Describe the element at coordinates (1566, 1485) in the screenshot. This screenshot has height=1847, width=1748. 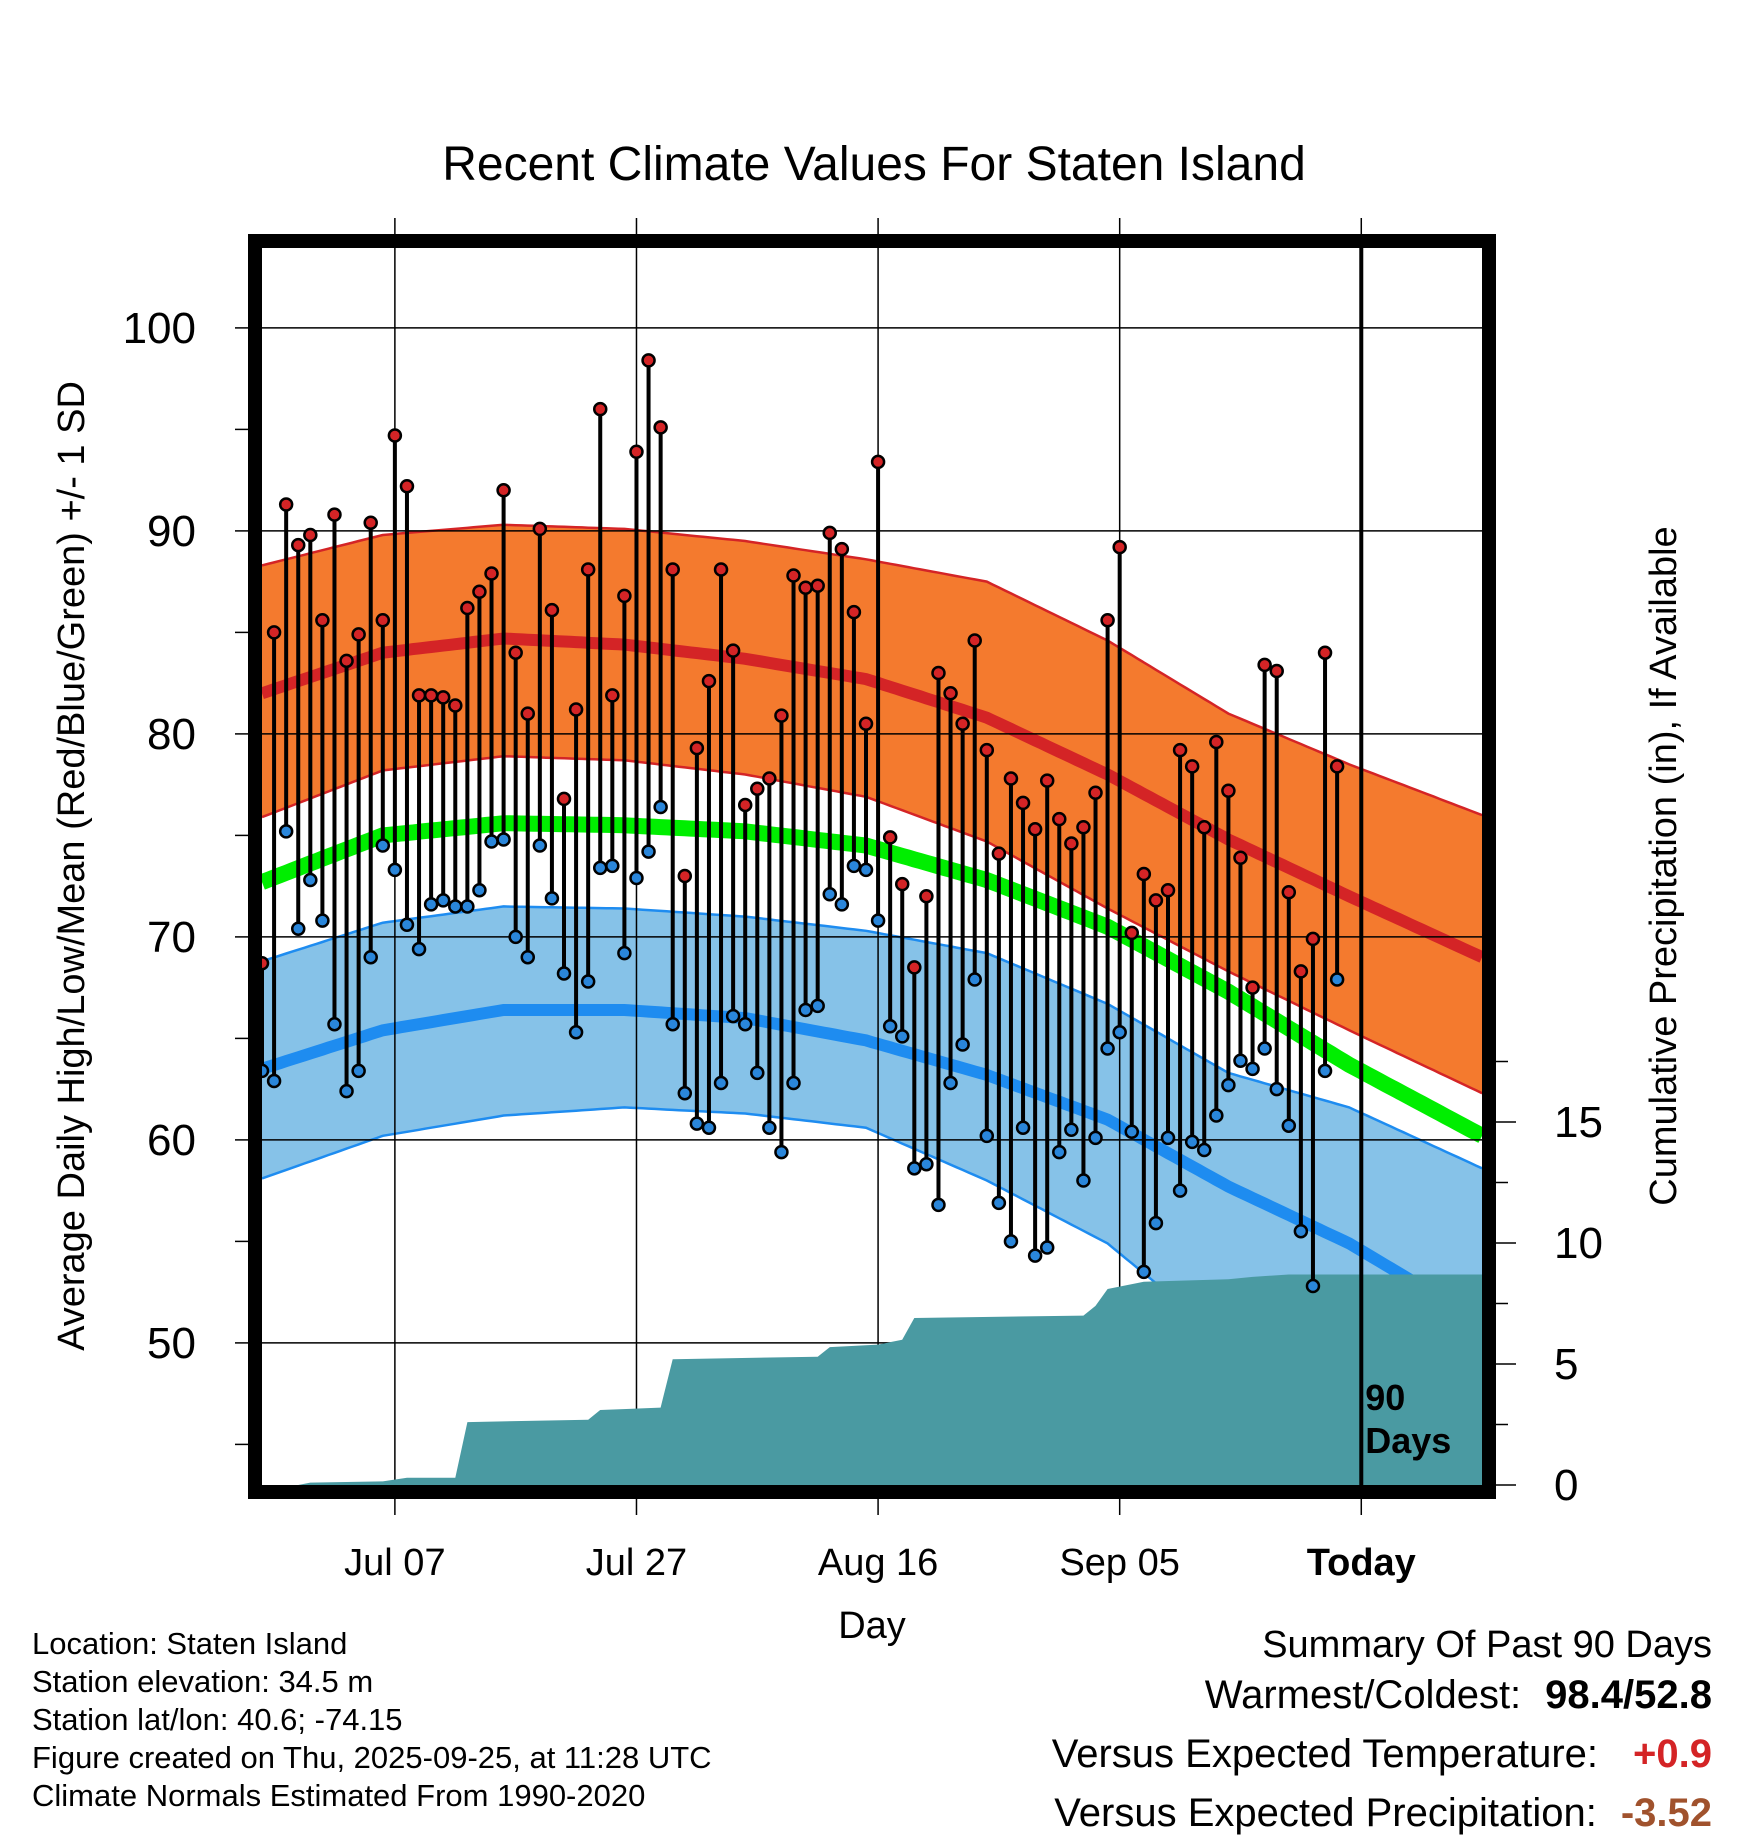
I see `y-right-tick-label-0: 0` at that location.